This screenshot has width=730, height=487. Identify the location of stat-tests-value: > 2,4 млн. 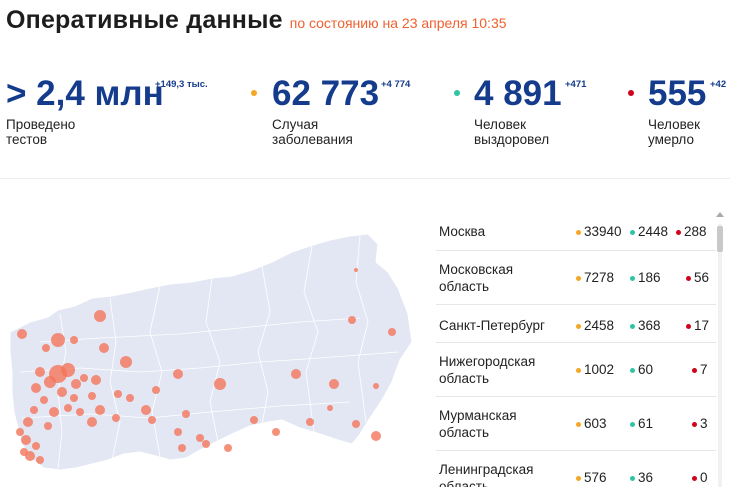
(85, 93).